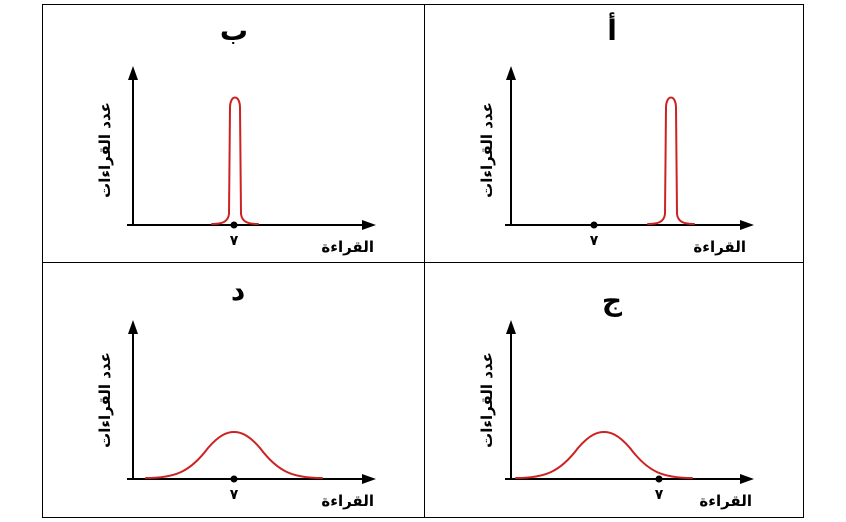 The image size is (846, 522). I want to click on panel-d-distribution-curve, so click(234, 455).